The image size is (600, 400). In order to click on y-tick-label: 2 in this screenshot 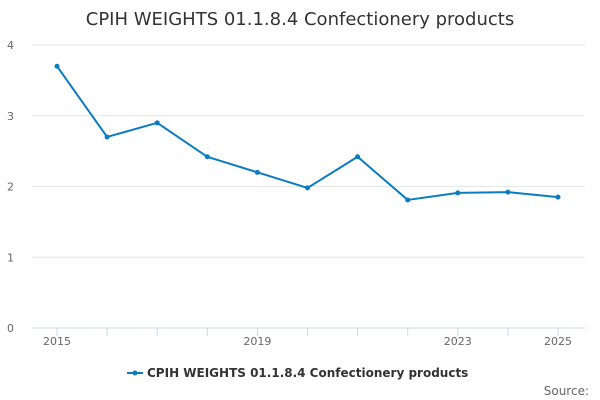, I will do `click(10, 187)`.